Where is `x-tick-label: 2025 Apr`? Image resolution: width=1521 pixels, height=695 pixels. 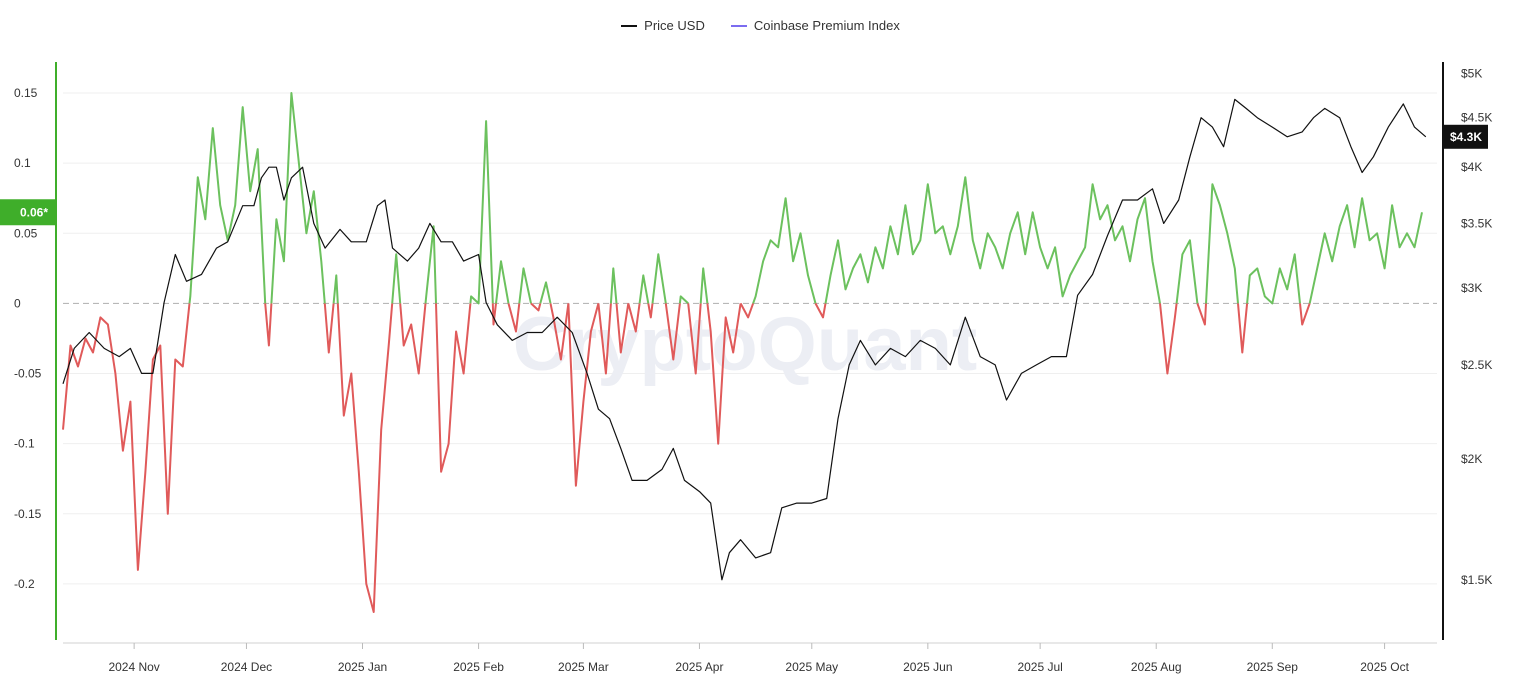 x-tick-label: 2025 Apr is located at coordinates (699, 667).